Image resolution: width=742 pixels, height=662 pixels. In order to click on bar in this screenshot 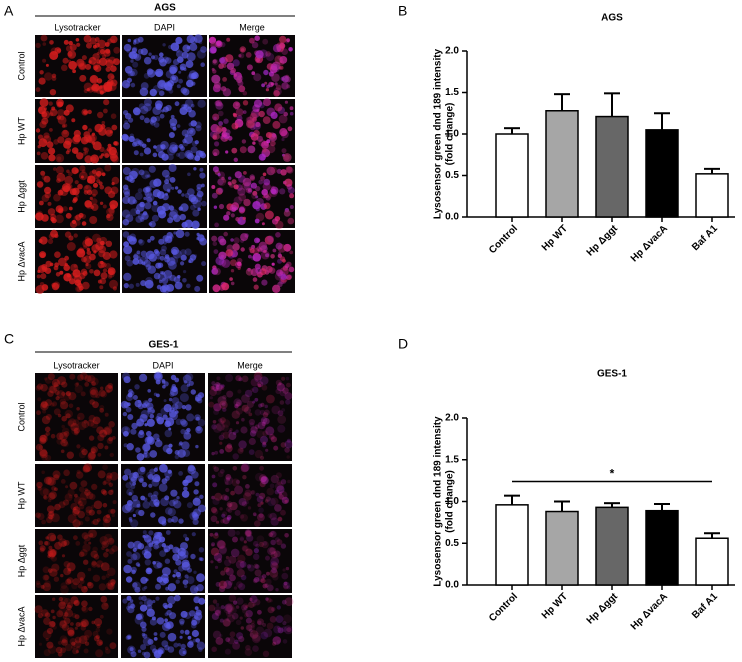, I will do `click(612, 546)`.